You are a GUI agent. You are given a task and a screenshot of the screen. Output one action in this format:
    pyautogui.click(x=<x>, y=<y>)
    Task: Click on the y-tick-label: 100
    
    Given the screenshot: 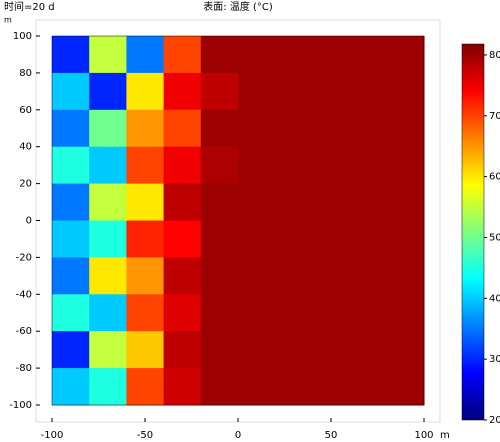 What is the action you would take?
    pyautogui.click(x=22, y=36)
    